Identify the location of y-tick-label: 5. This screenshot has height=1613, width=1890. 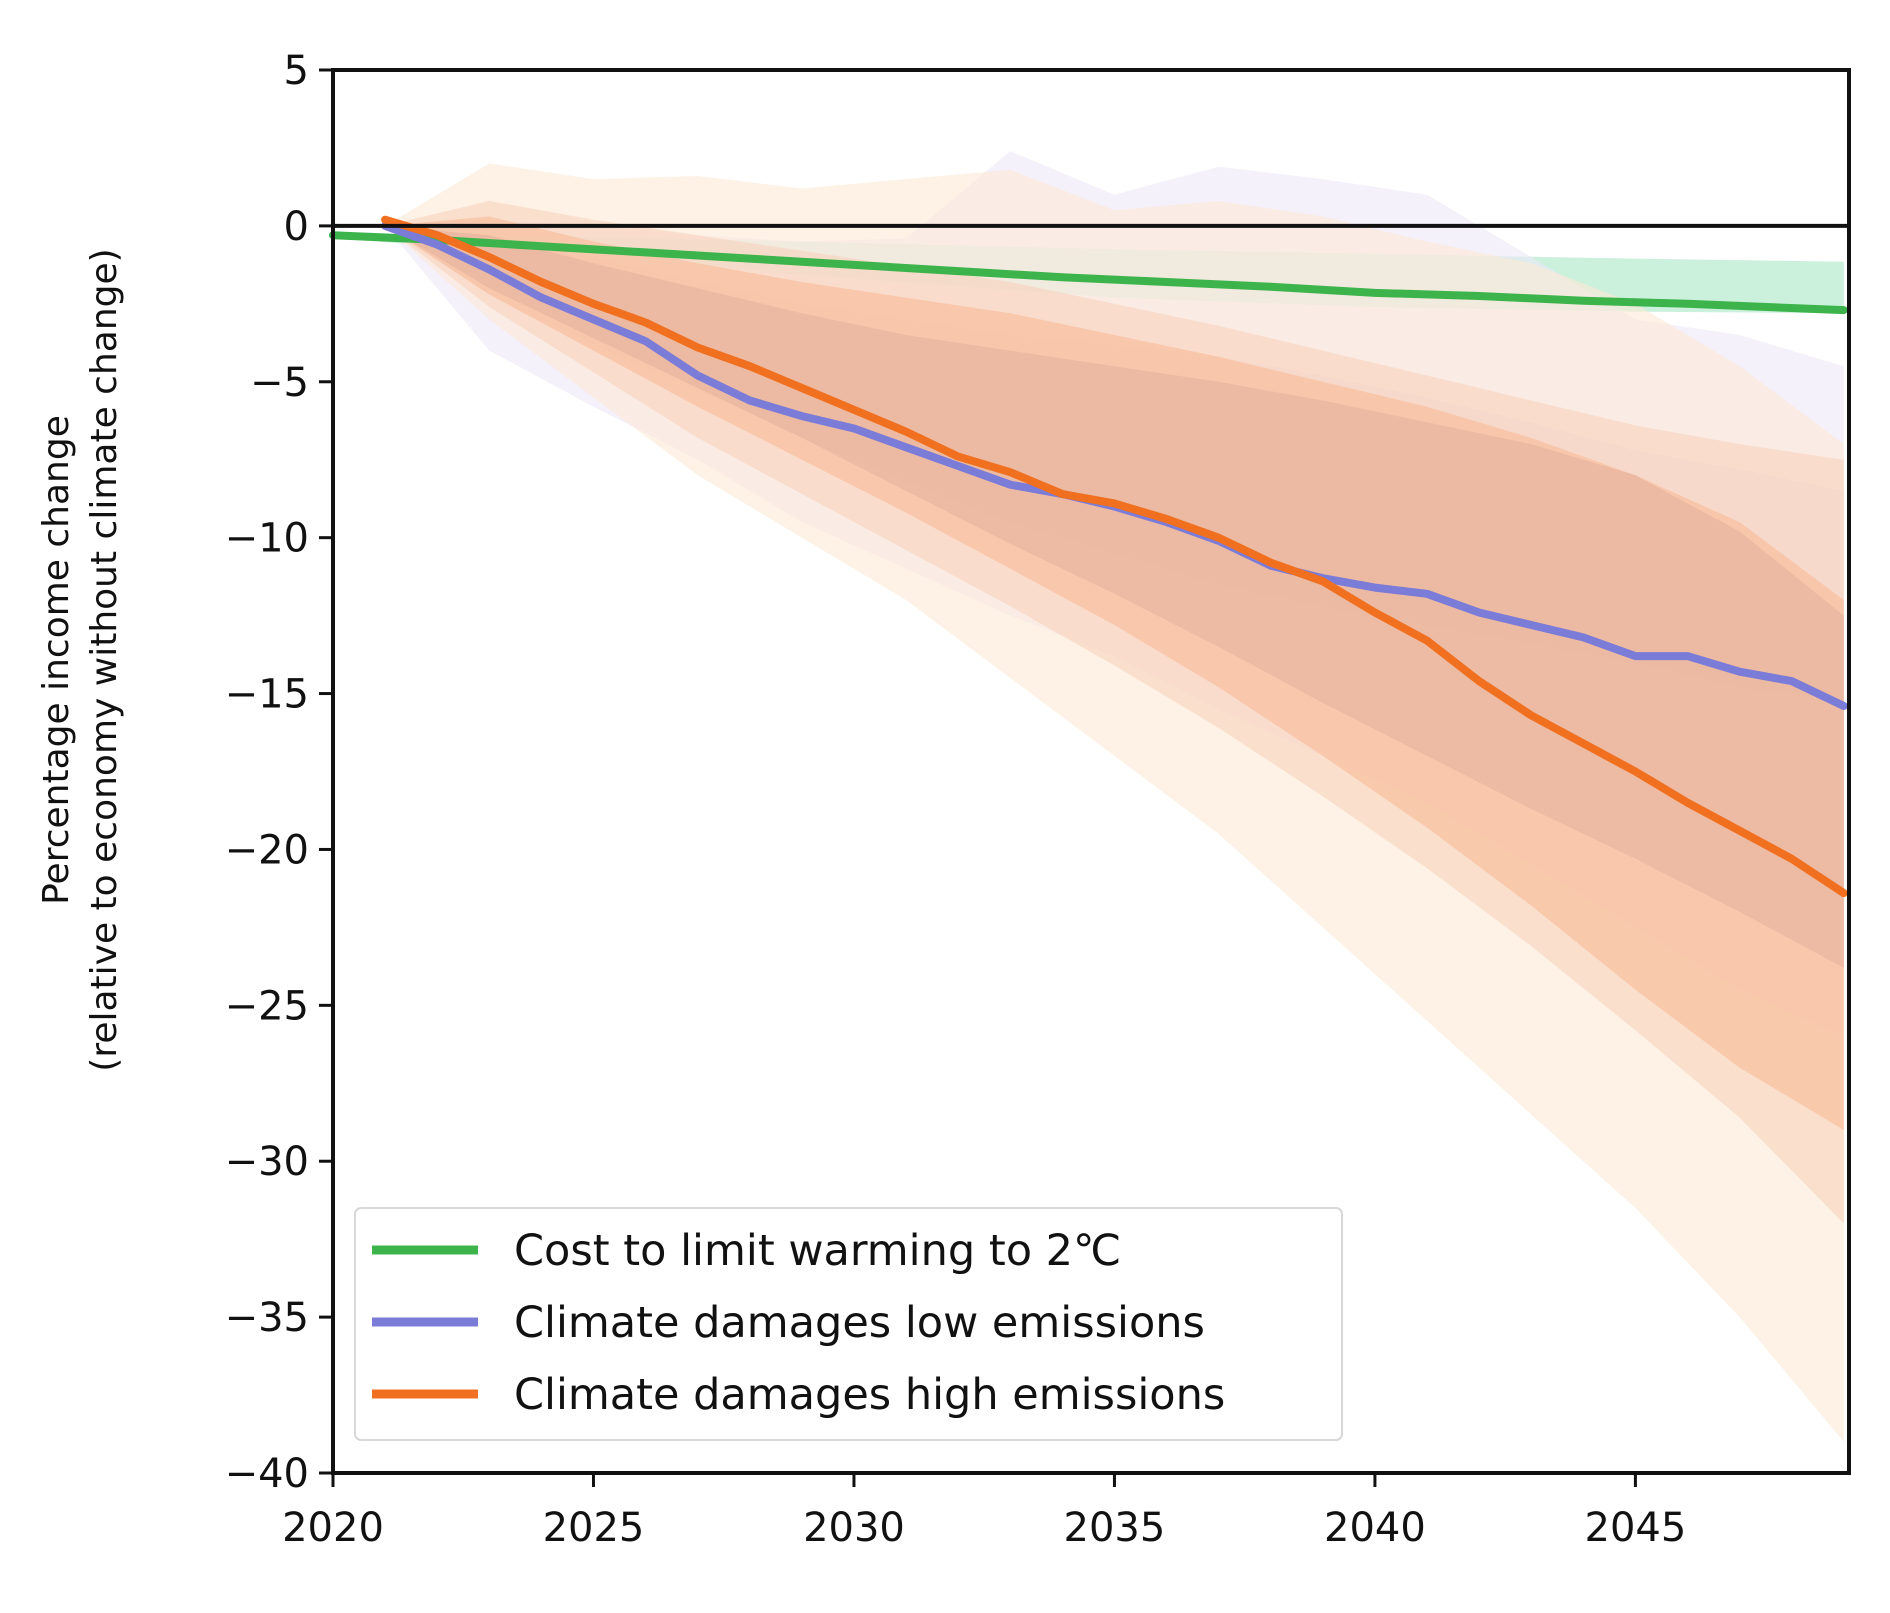
(296, 71).